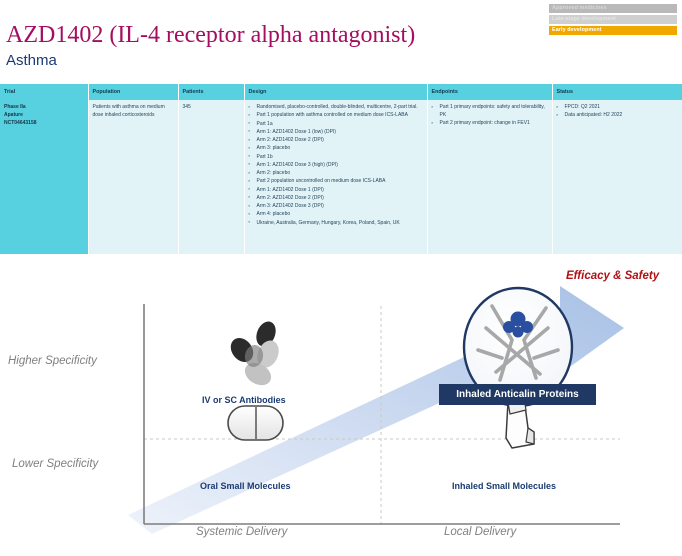 This screenshot has height=556, width=682. What do you see at coordinates (44, 92) in the screenshot?
I see `column-header-trial: Trial` at bounding box center [44, 92].